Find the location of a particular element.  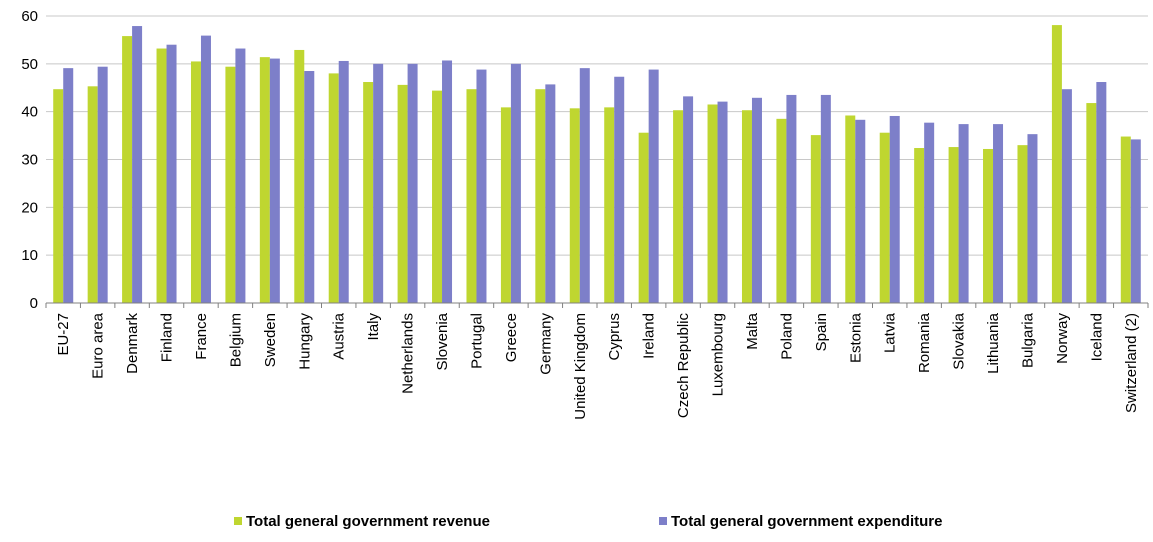

x-tick-label: United Kingdom is located at coordinates (580, 366).